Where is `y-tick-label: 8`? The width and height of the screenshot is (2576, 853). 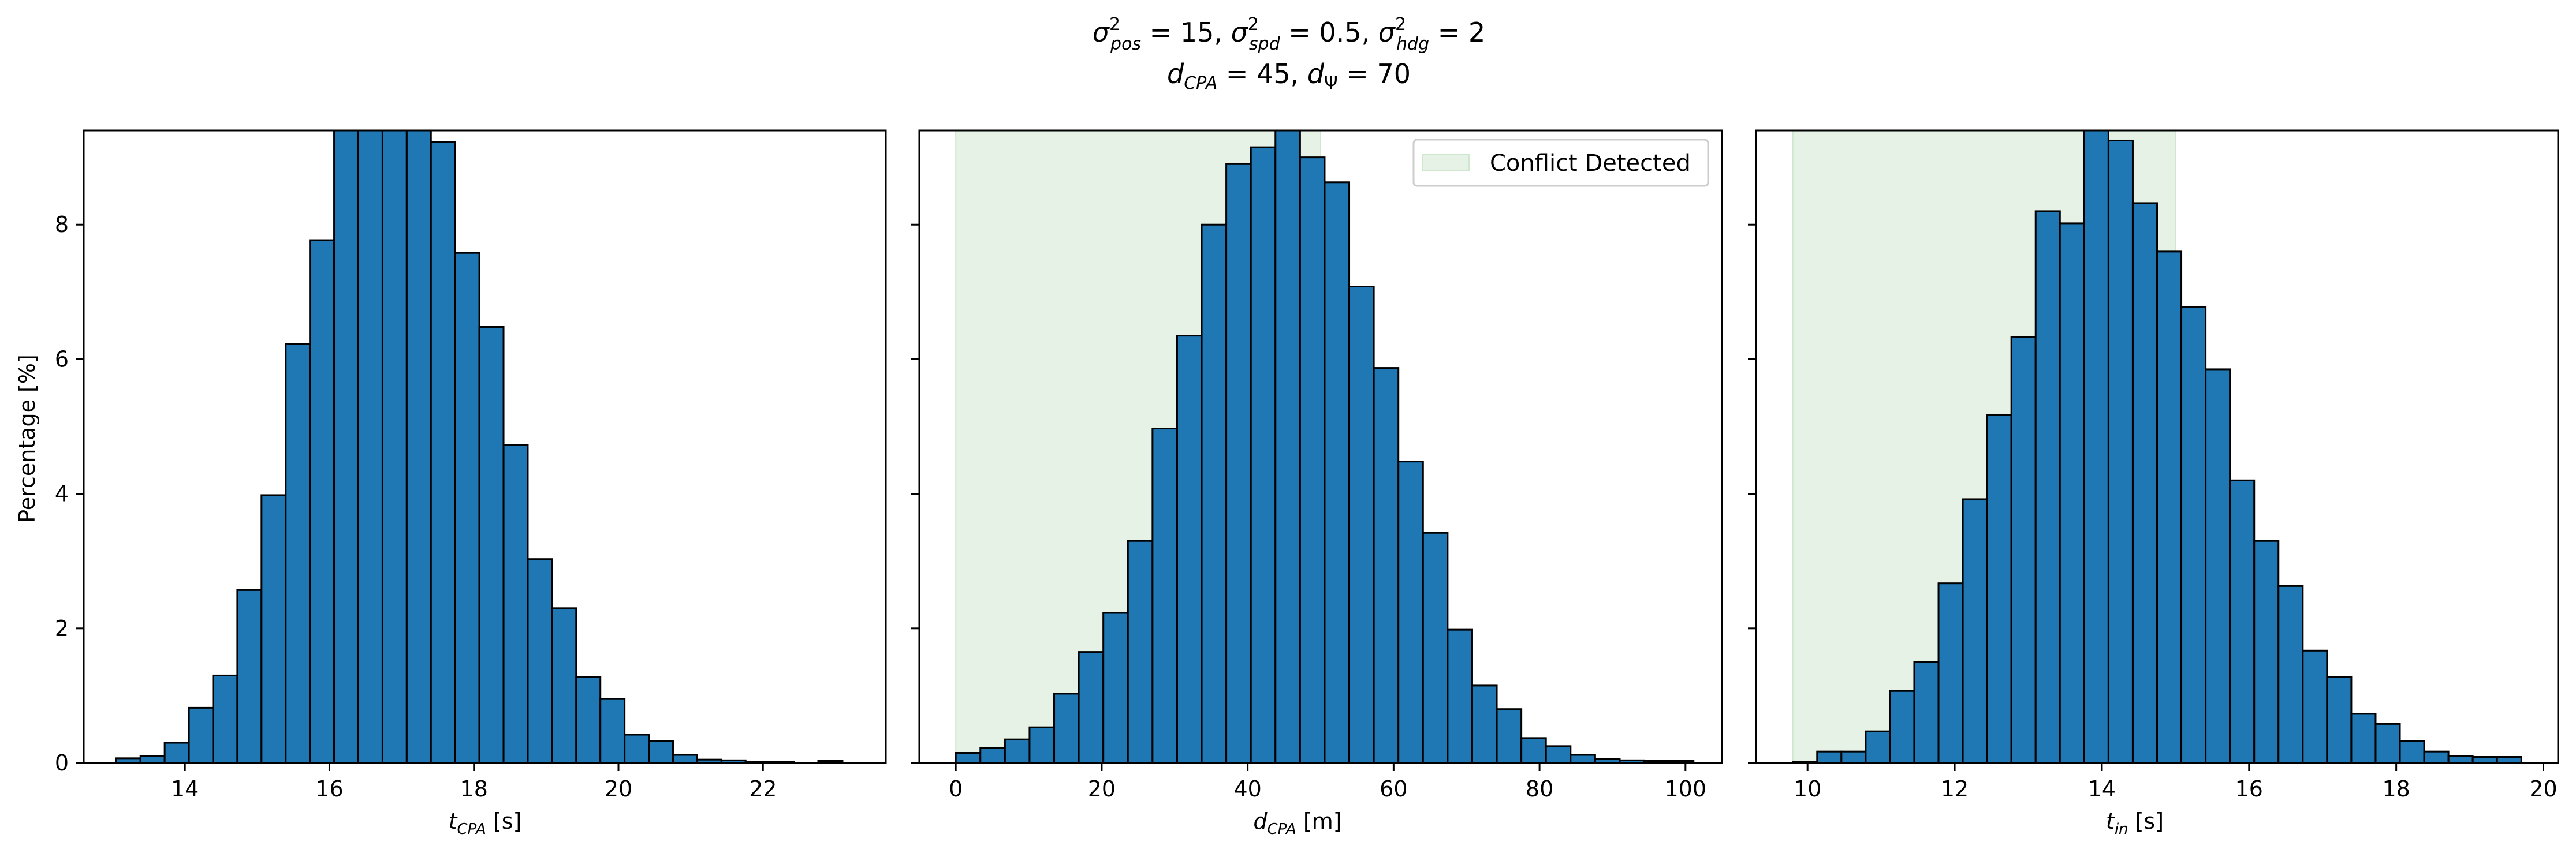 y-tick-label: 8 is located at coordinates (62, 224).